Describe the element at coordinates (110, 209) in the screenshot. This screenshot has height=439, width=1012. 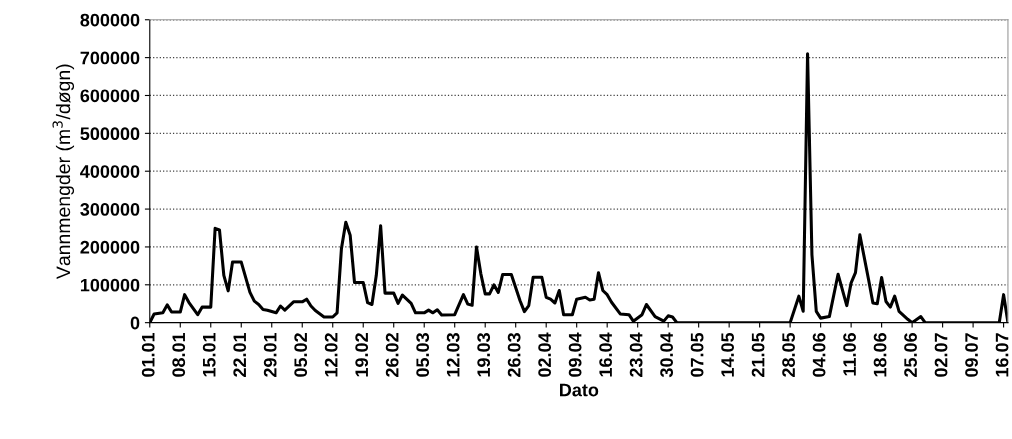
I see `y-tick-label: 300000` at that location.